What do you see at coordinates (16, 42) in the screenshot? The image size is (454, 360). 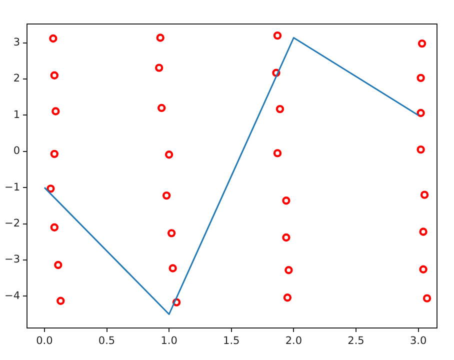 I see `y-tick-label: 3` at bounding box center [16, 42].